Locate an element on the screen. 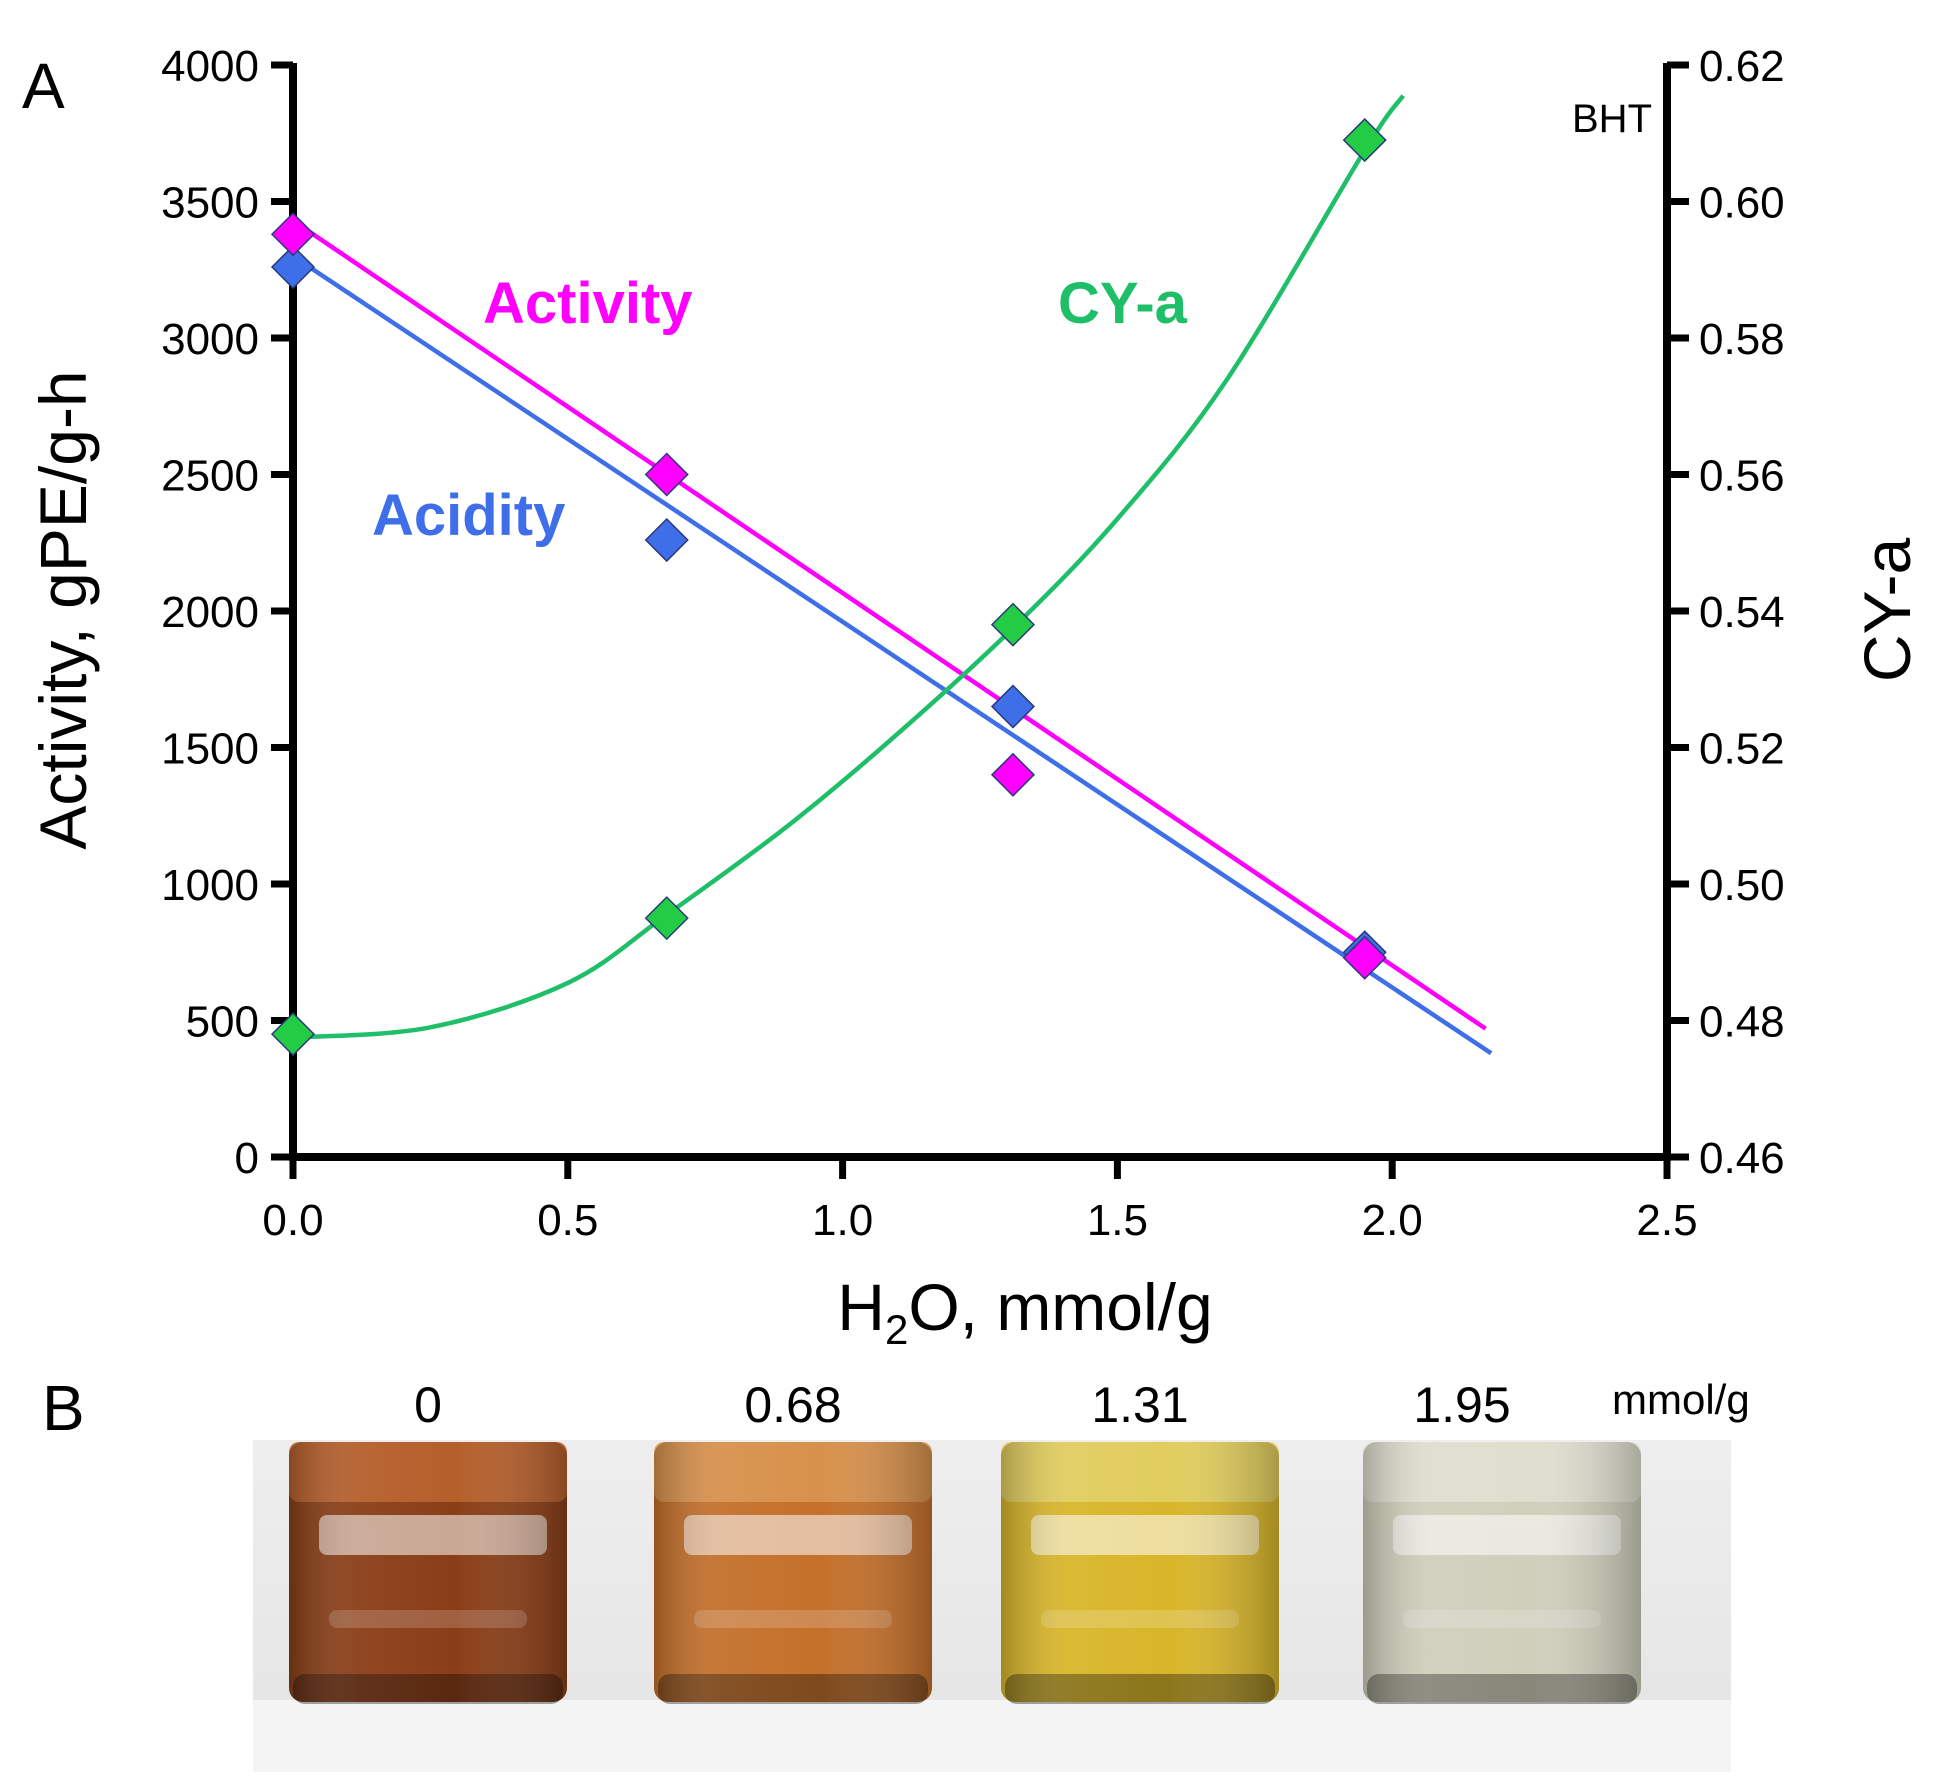 Image resolution: width=1944 pixels, height=1776 pixels. corner-label: BHT is located at coordinates (1612, 119).